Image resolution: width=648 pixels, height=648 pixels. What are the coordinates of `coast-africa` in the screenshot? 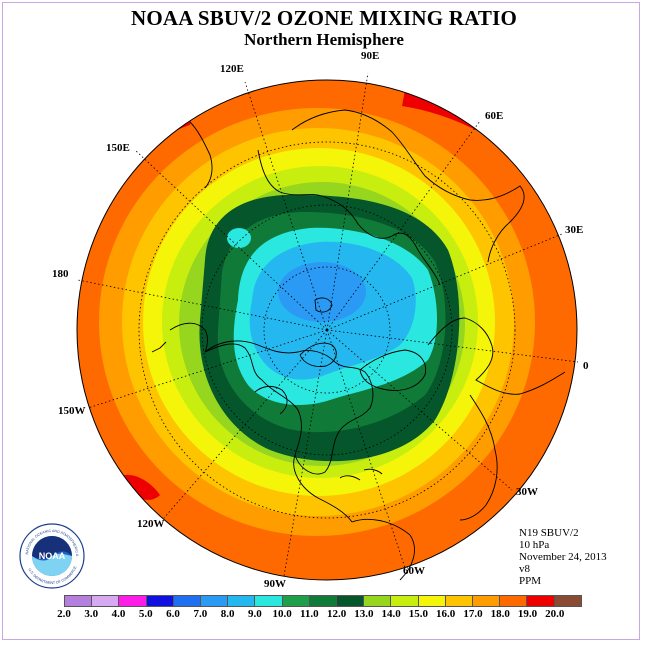 It's located at (478, 457).